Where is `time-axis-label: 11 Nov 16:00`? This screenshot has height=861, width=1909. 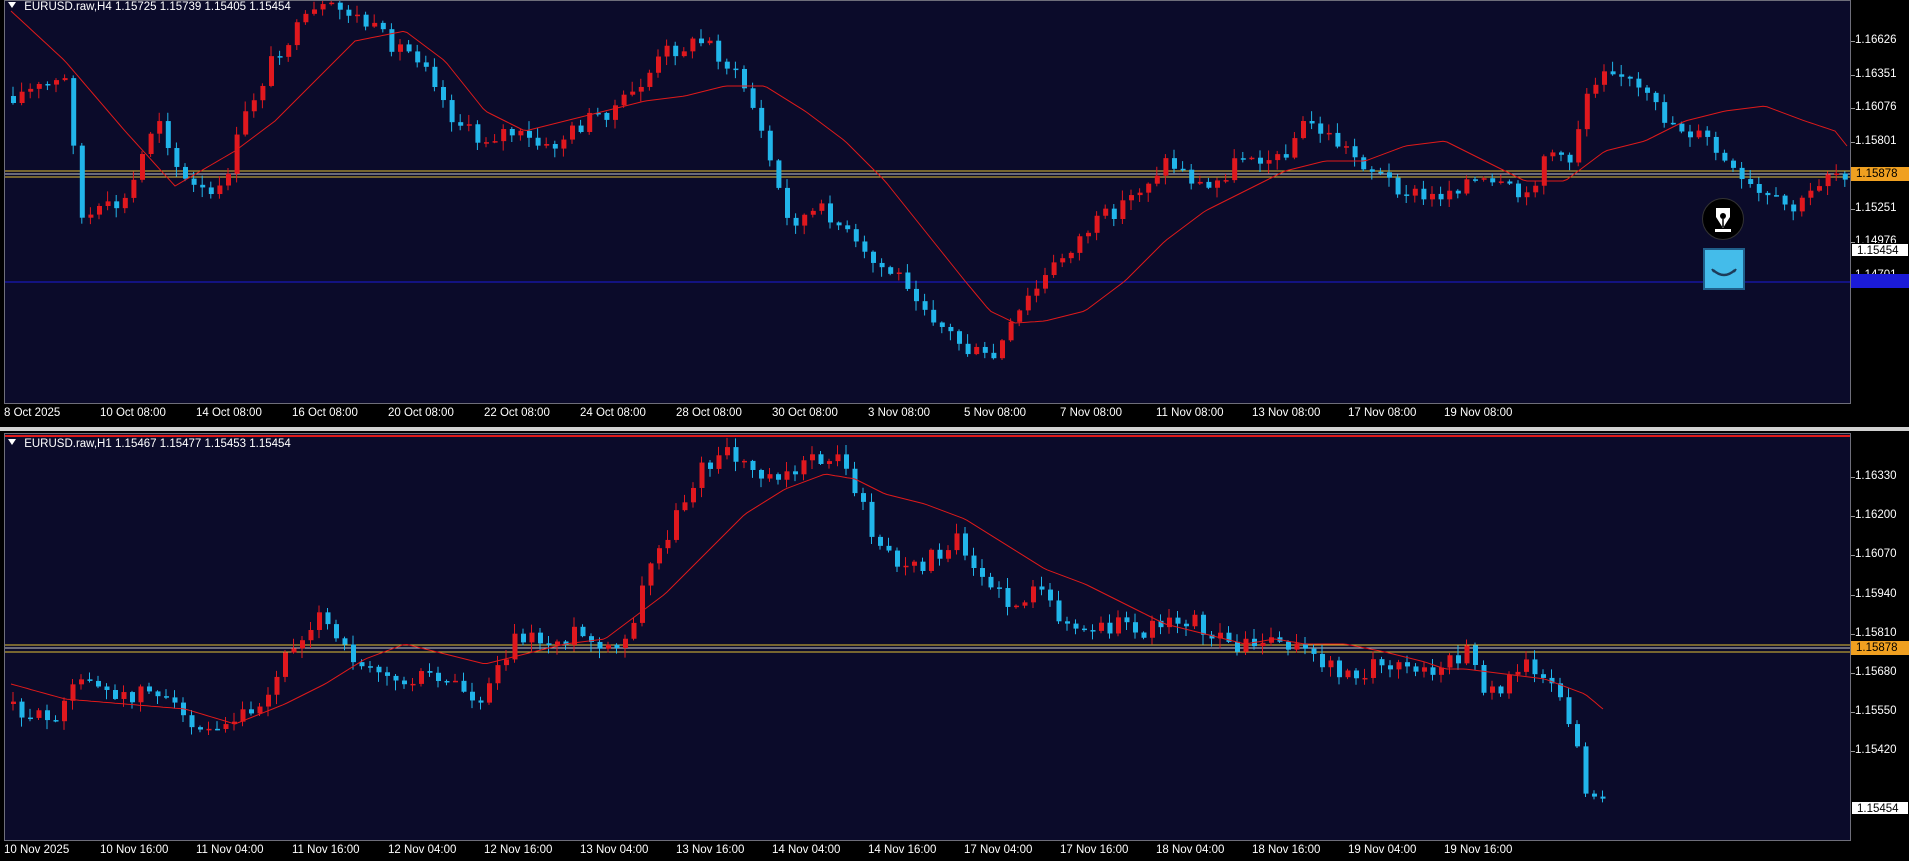
time-axis-label: 11 Nov 16:00 is located at coordinates (326, 850).